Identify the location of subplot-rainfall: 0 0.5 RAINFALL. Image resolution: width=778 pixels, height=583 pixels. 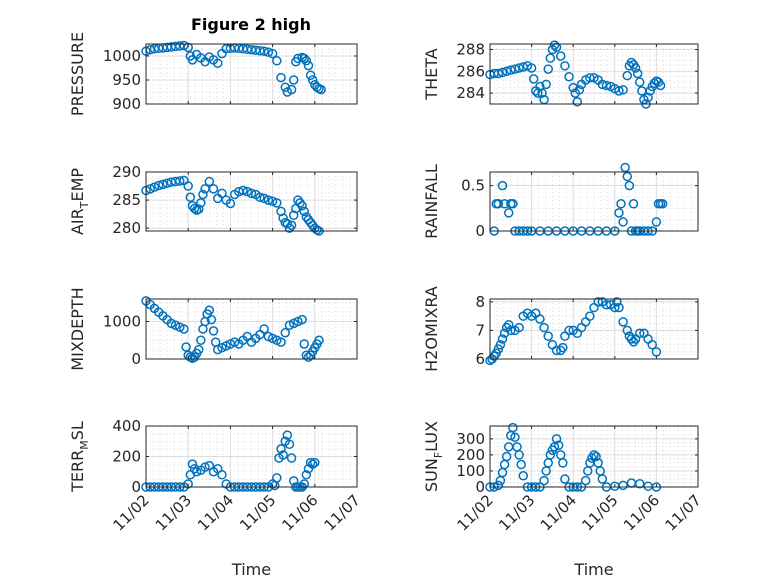
(560, 201).